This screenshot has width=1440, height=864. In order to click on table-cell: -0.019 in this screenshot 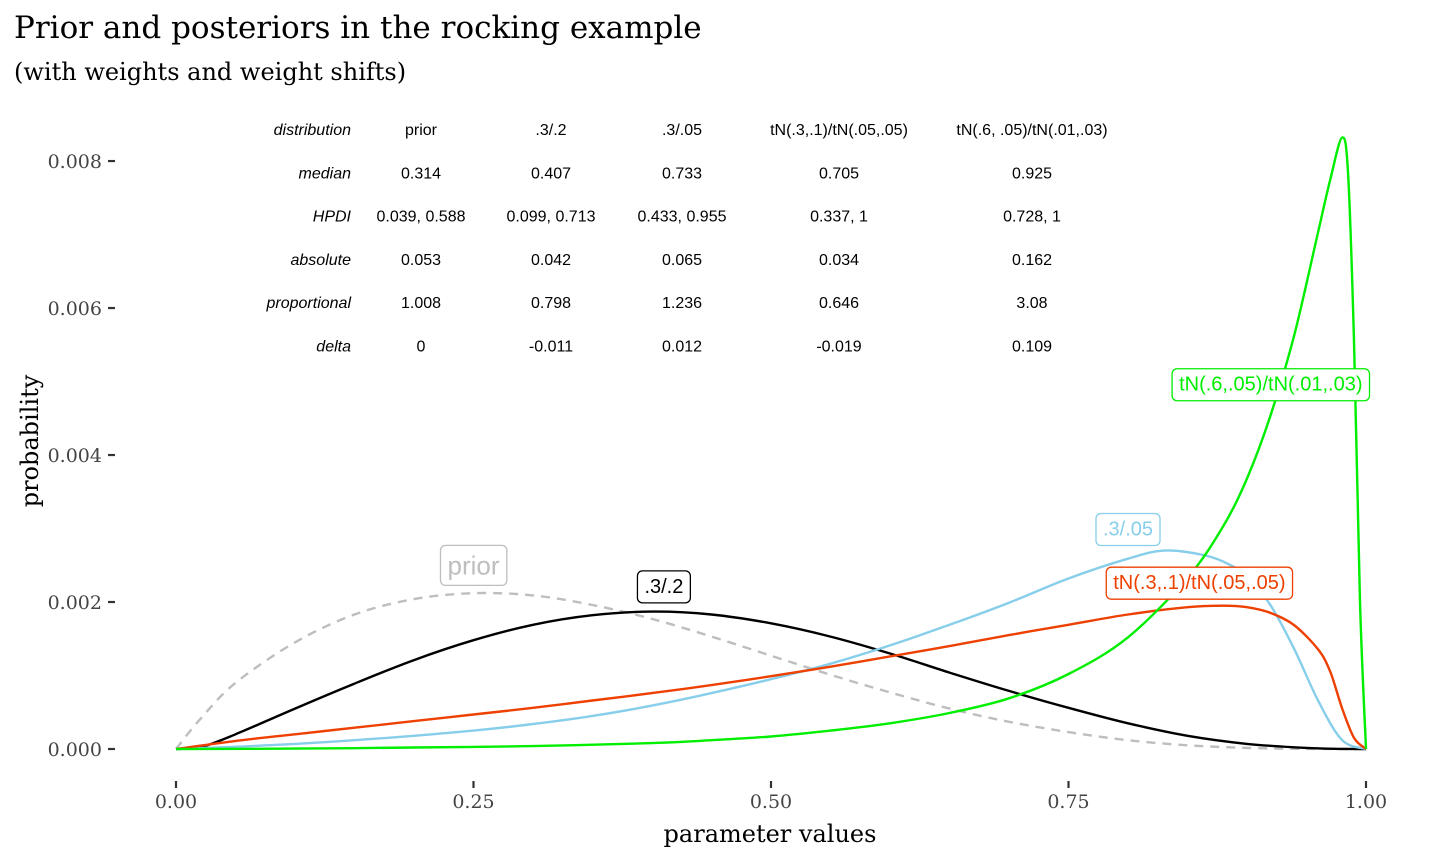, I will do `click(838, 347)`.